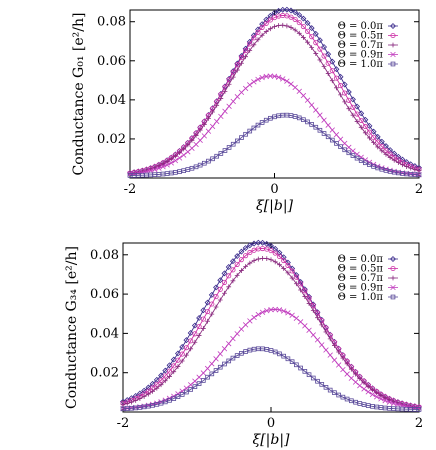 The image size is (436, 450). Describe the element at coordinates (275, 145) in the screenshot. I see `series-line` at that location.